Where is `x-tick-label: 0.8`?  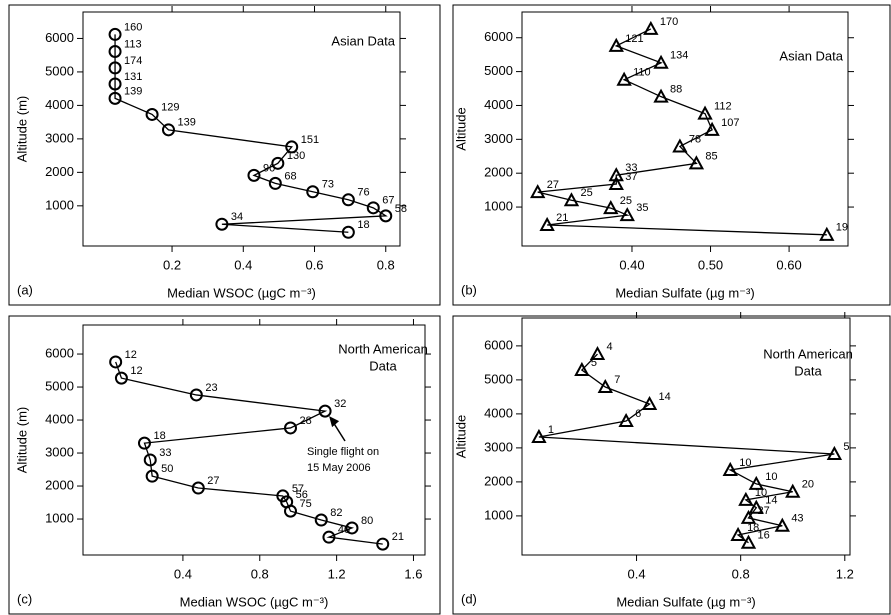
x-tick-label: 0.8 is located at coordinates (741, 573).